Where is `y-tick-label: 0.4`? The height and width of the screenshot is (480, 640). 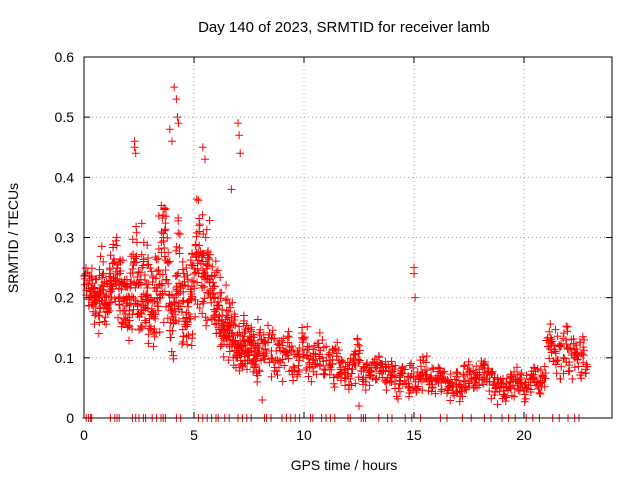
y-tick-label: 0.4 is located at coordinates (65, 177).